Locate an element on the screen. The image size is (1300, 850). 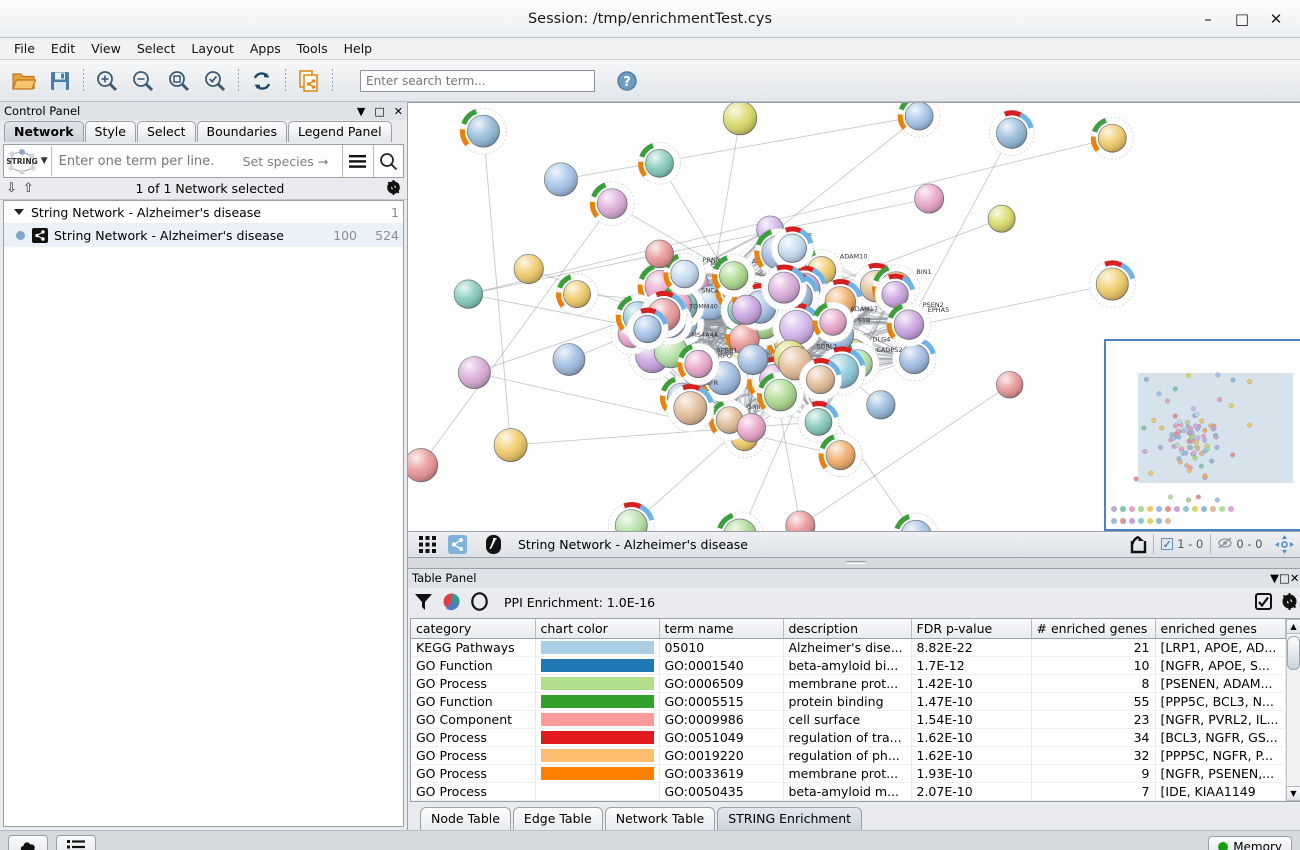
control-panel-dropdown-icon: ▼ is located at coordinates (361, 111).